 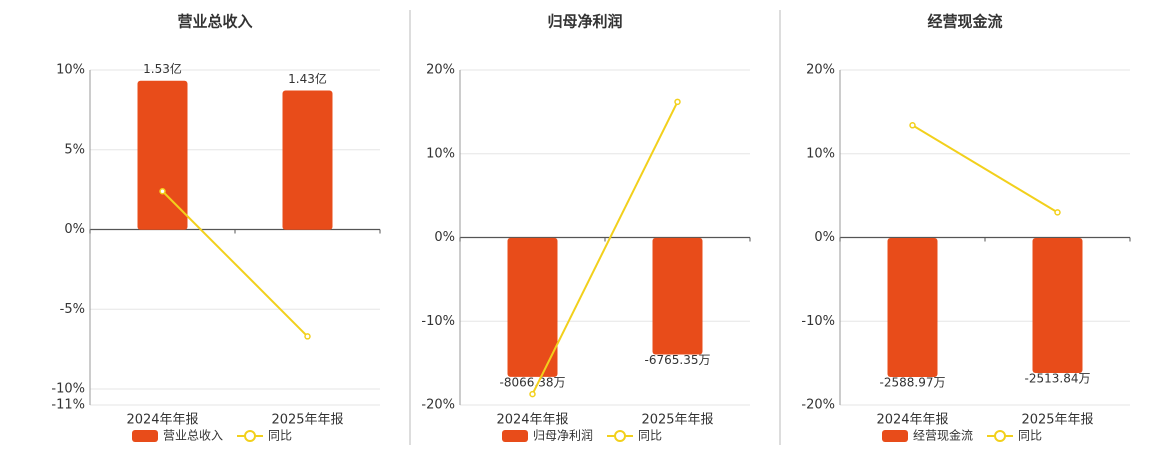 What do you see at coordinates (1058, 378) in the screenshot?
I see `data-label: -2513.84万` at bounding box center [1058, 378].